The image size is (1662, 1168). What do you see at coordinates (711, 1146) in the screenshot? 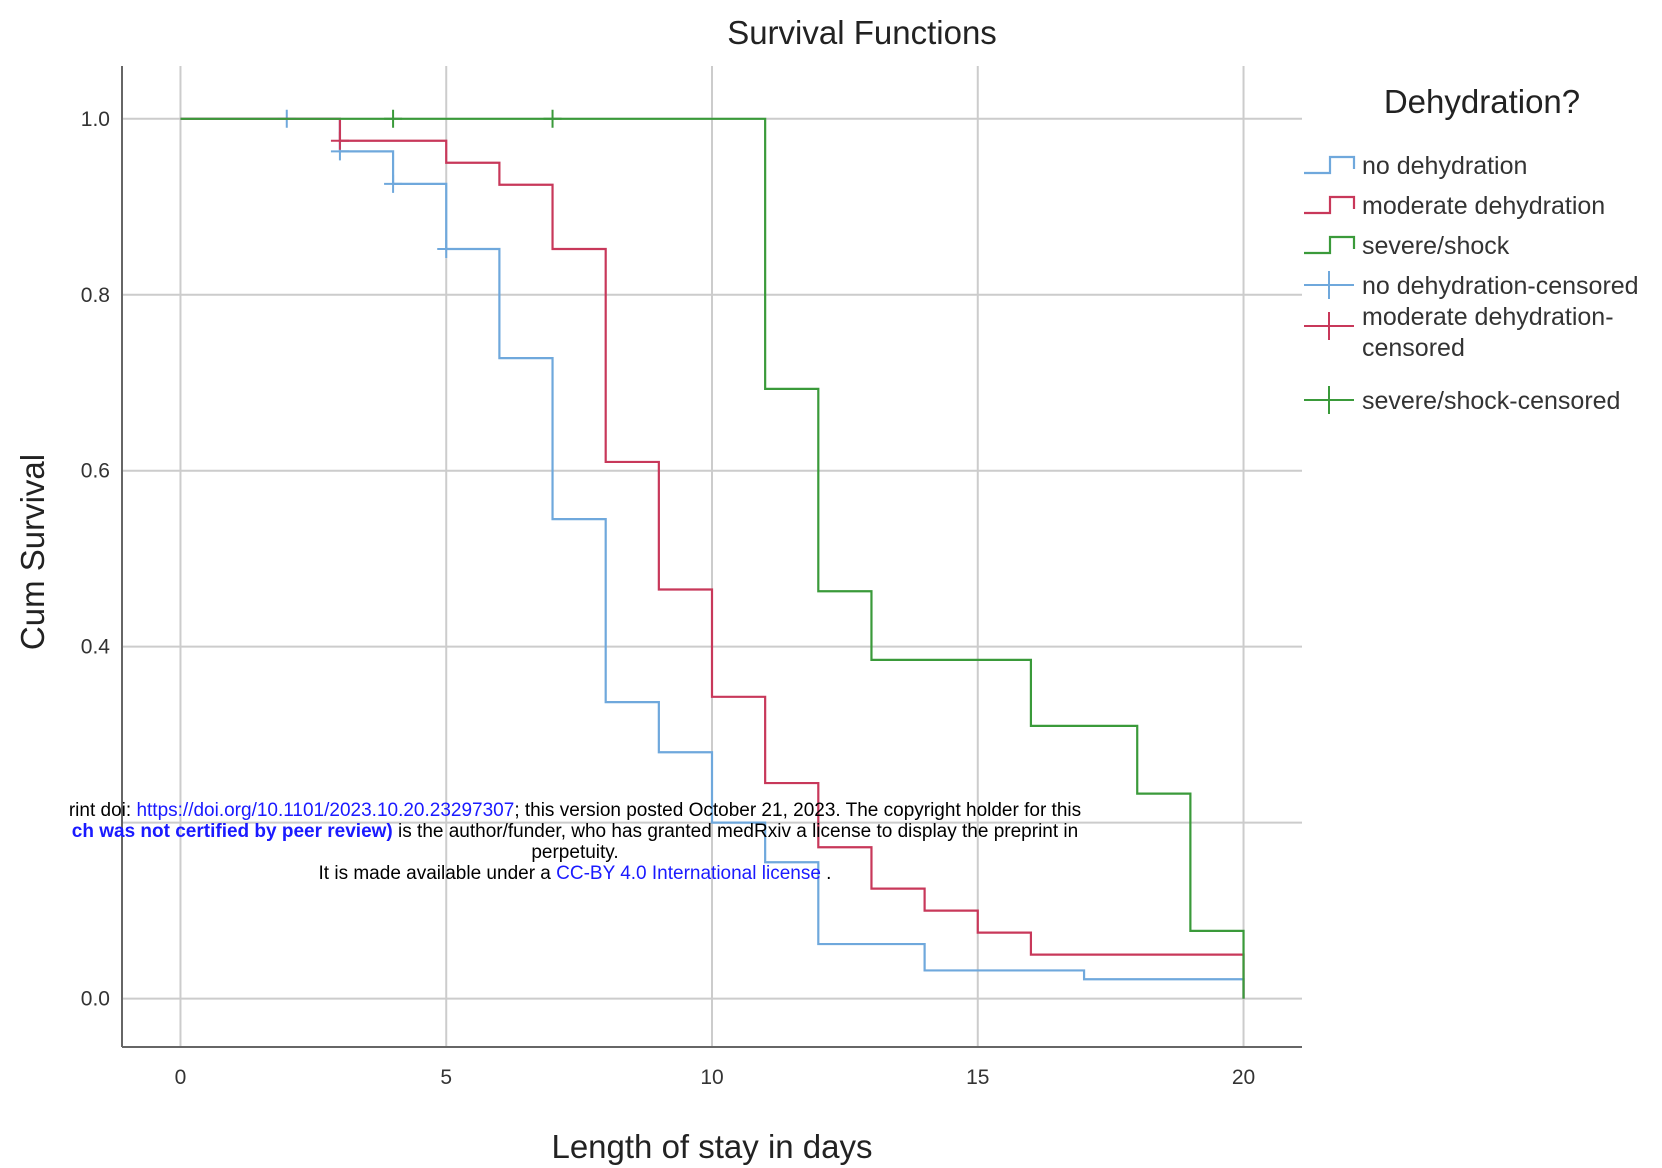
I see `x-axis-title: Length of stay in days` at bounding box center [711, 1146].